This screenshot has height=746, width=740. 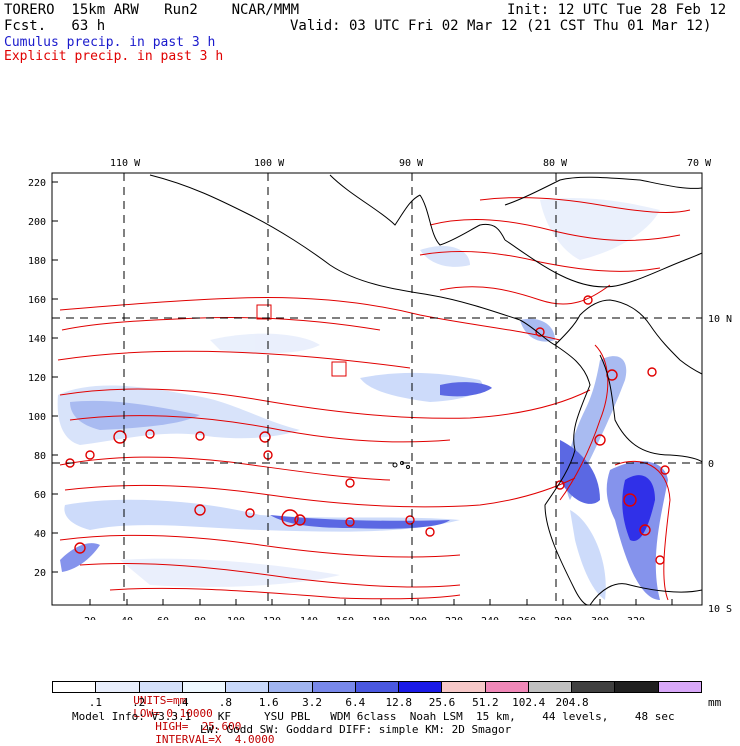 I want to click on x-tick-label: 120, so click(x=272, y=618).